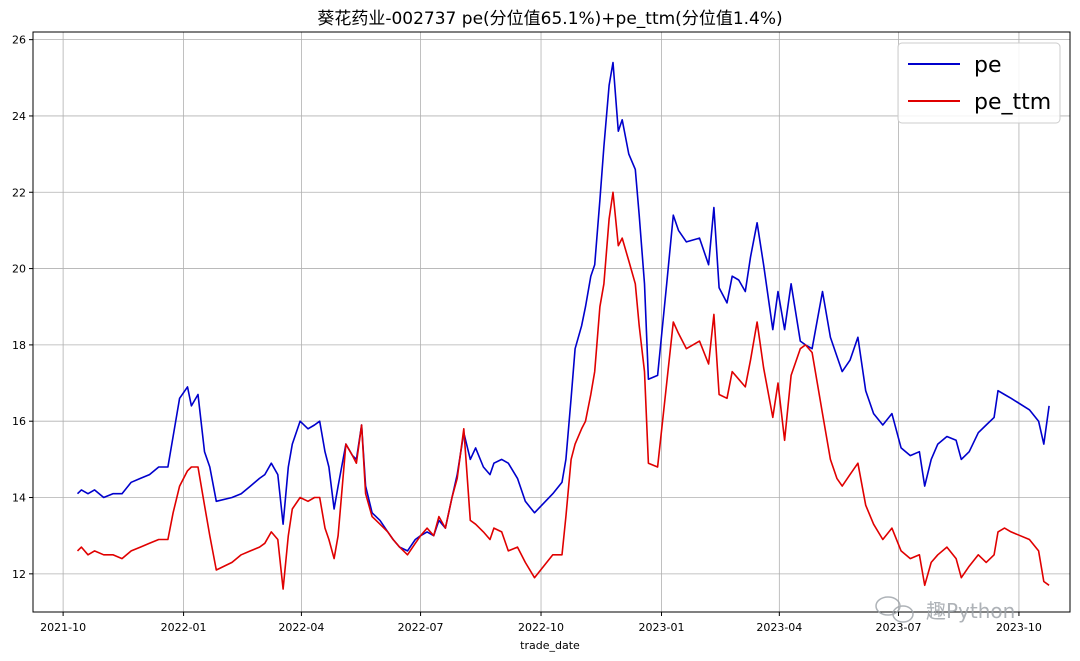  Describe the element at coordinates (541, 627) in the screenshot. I see `x-tick-label: 2022-10` at that location.